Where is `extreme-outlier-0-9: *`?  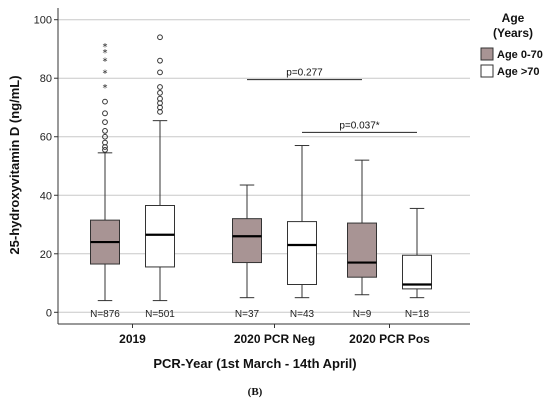
extreme-outlier-0-9: * is located at coordinates (105, 73).